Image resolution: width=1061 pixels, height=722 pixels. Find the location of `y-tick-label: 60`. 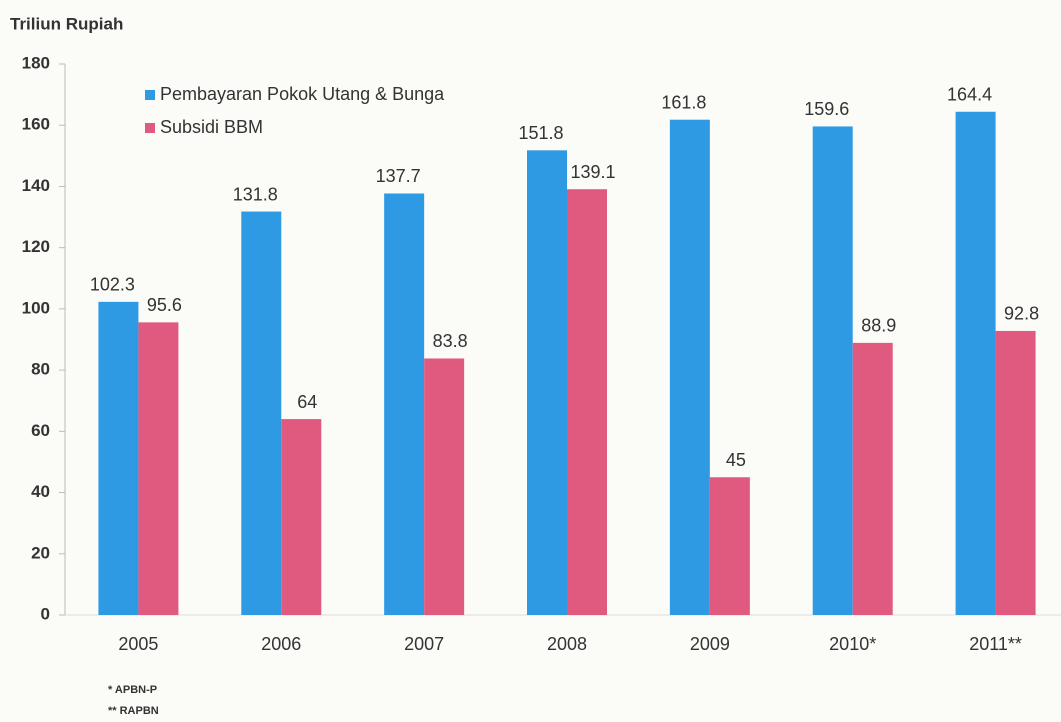

y-tick-label: 60 is located at coordinates (40, 430).